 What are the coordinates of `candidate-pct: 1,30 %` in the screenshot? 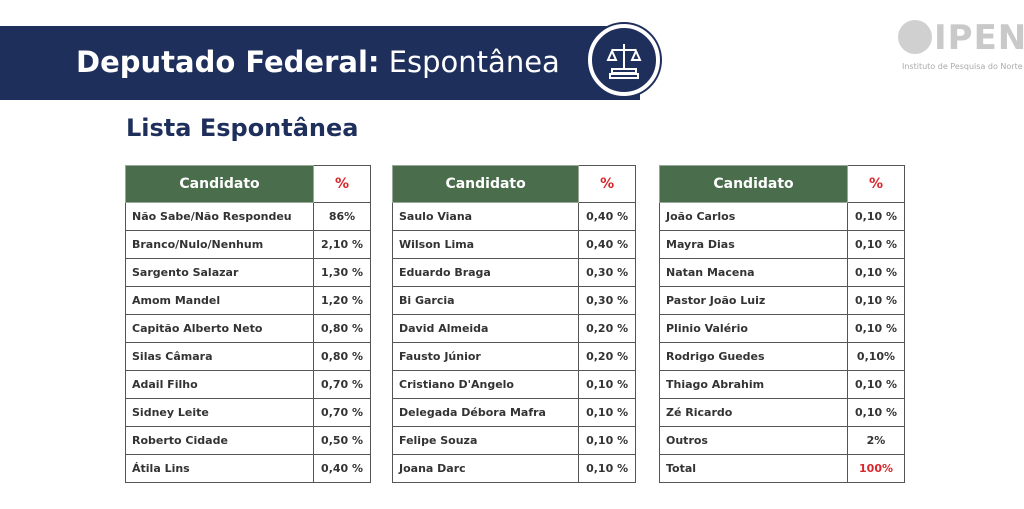 It's located at (342, 272).